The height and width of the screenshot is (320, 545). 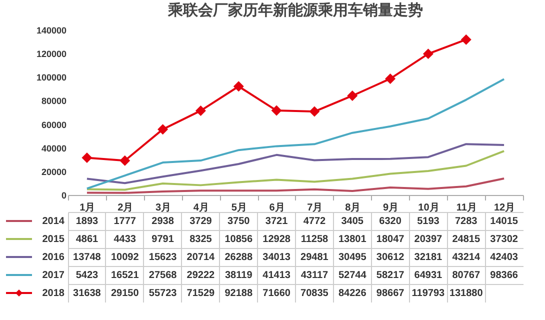 What do you see at coordinates (466, 208) in the screenshot?
I see `x-tick-label: 11月` at bounding box center [466, 208].